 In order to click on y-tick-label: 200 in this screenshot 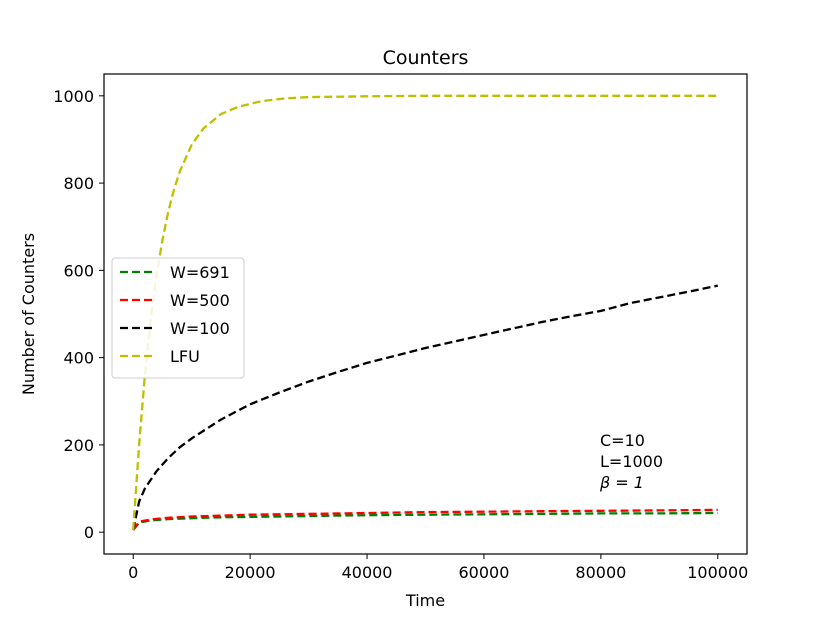, I will do `click(78, 445)`.